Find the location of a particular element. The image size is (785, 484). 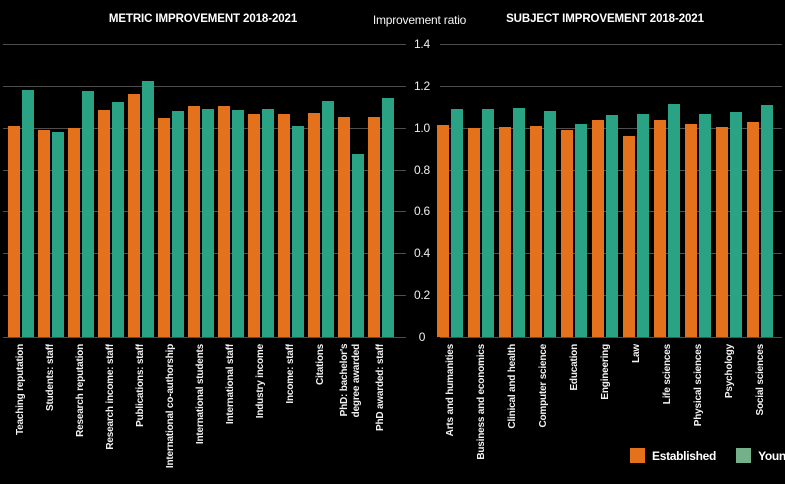

x-category-label-text: Psychology is located at coordinates (729, 371).